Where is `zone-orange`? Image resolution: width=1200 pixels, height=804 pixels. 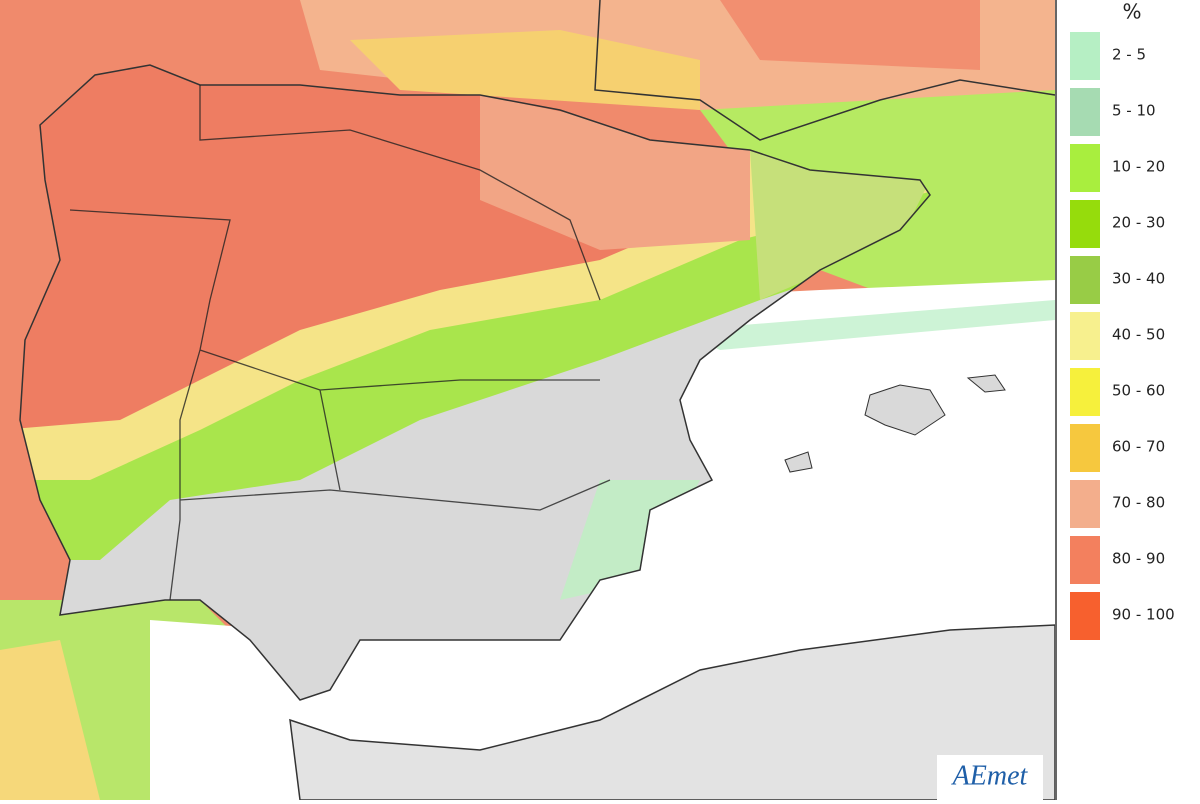 zone-orange is located at coordinates (615, 172).